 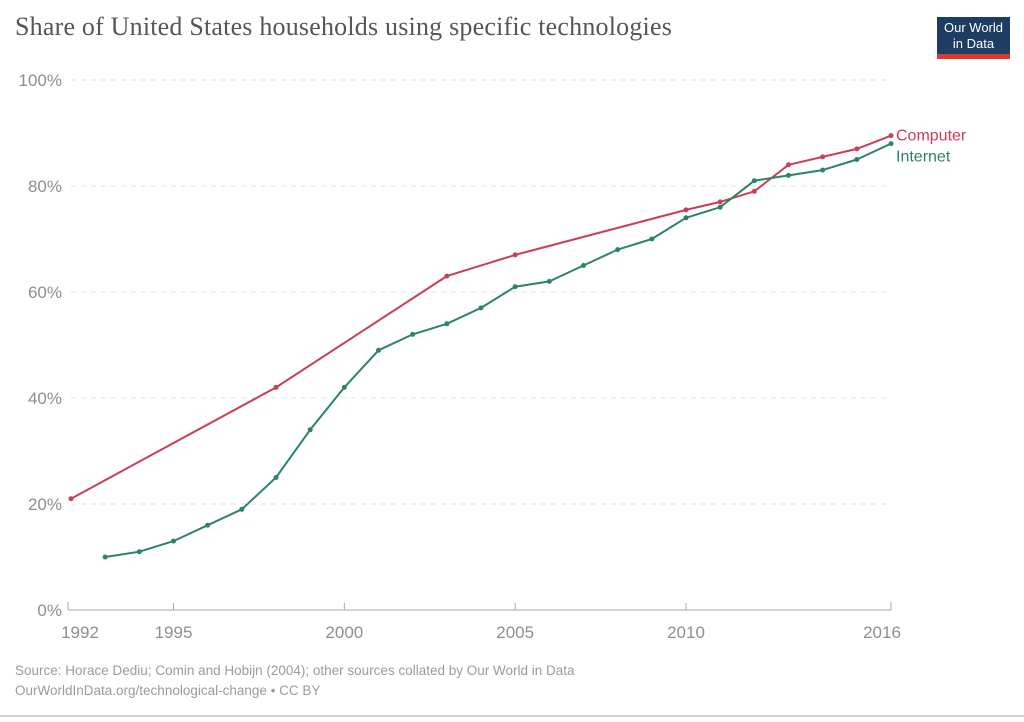 What do you see at coordinates (45, 292) in the screenshot?
I see `y-tick-label: 60%` at bounding box center [45, 292].